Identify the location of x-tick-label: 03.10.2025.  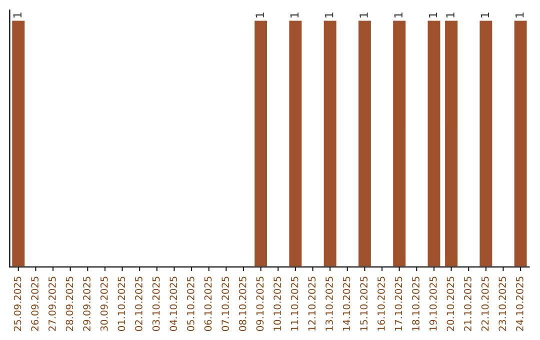
(156, 303).